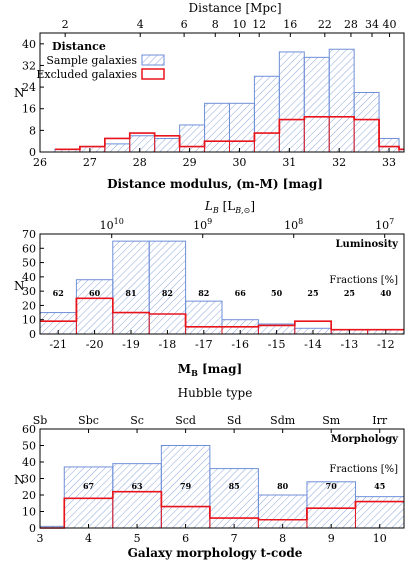  I want to click on fraction-label: 45, so click(379, 486).